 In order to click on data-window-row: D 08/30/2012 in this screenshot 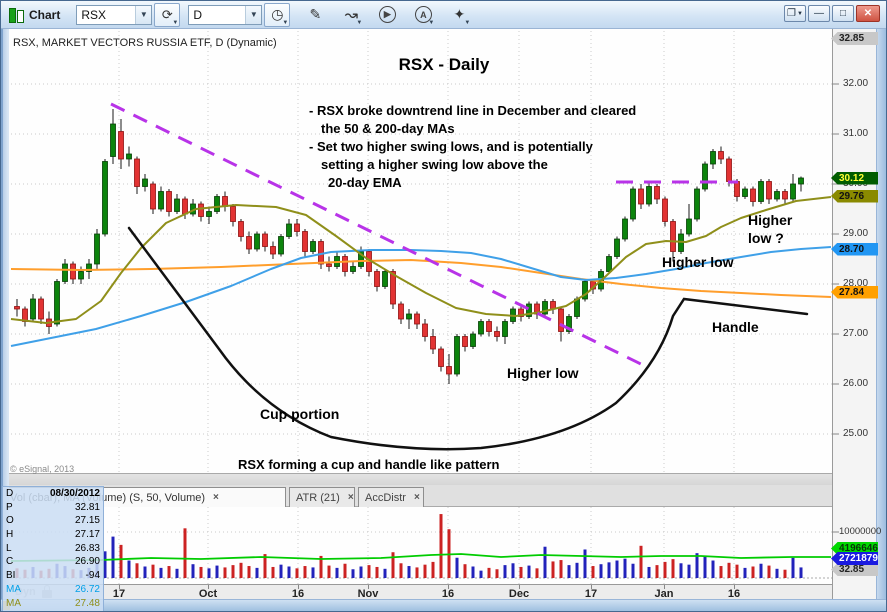, I will do `click(53, 494)`.